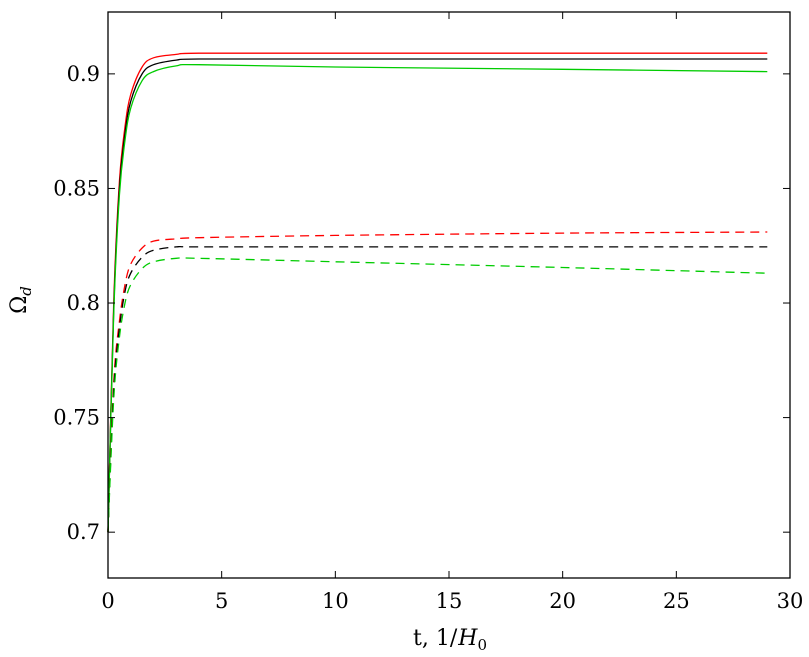 The image size is (809, 657). What do you see at coordinates (335, 601) in the screenshot?
I see `x-tick-label: 10` at bounding box center [335, 601].